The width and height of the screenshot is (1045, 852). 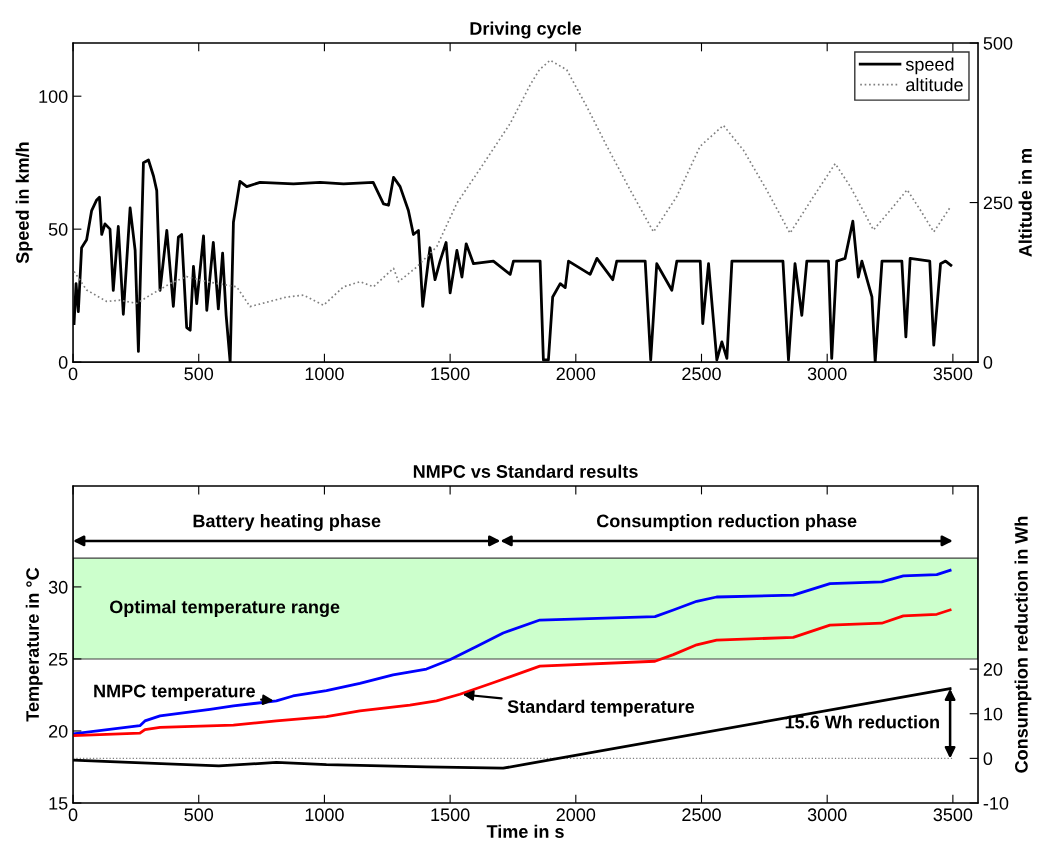 What do you see at coordinates (58, 803) in the screenshot?
I see `y-tick-label: 15` at bounding box center [58, 803].